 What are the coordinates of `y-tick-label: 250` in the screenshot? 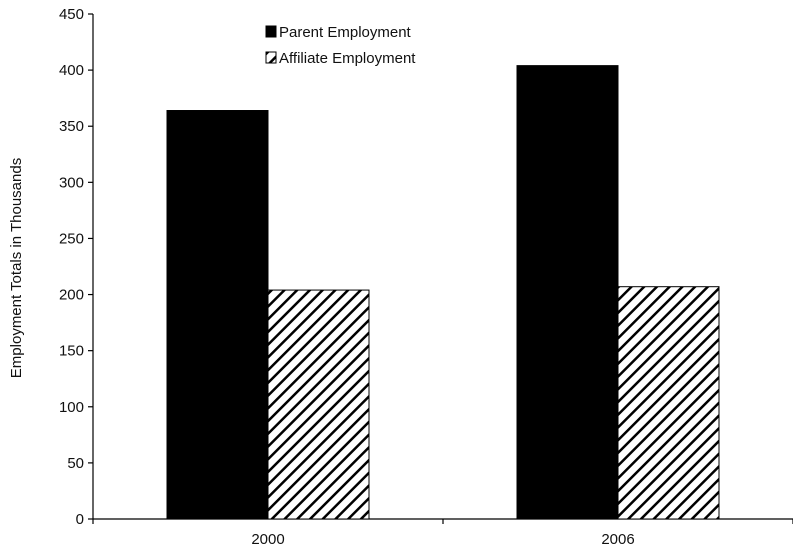 It's located at (71, 238).